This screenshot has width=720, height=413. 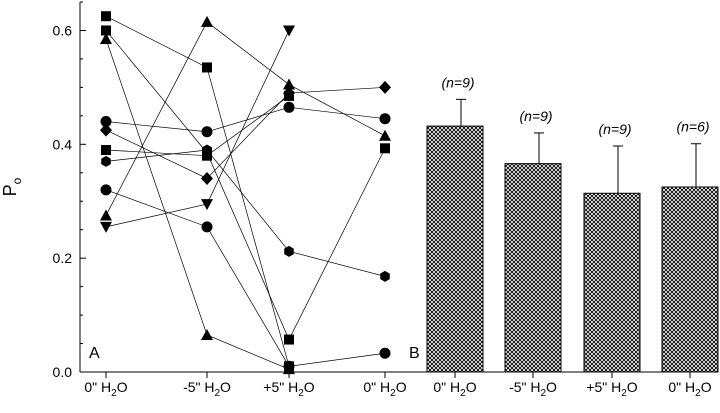 What do you see at coordinates (63, 30) in the screenshot?
I see `y-tick-label: 0.6` at bounding box center [63, 30].